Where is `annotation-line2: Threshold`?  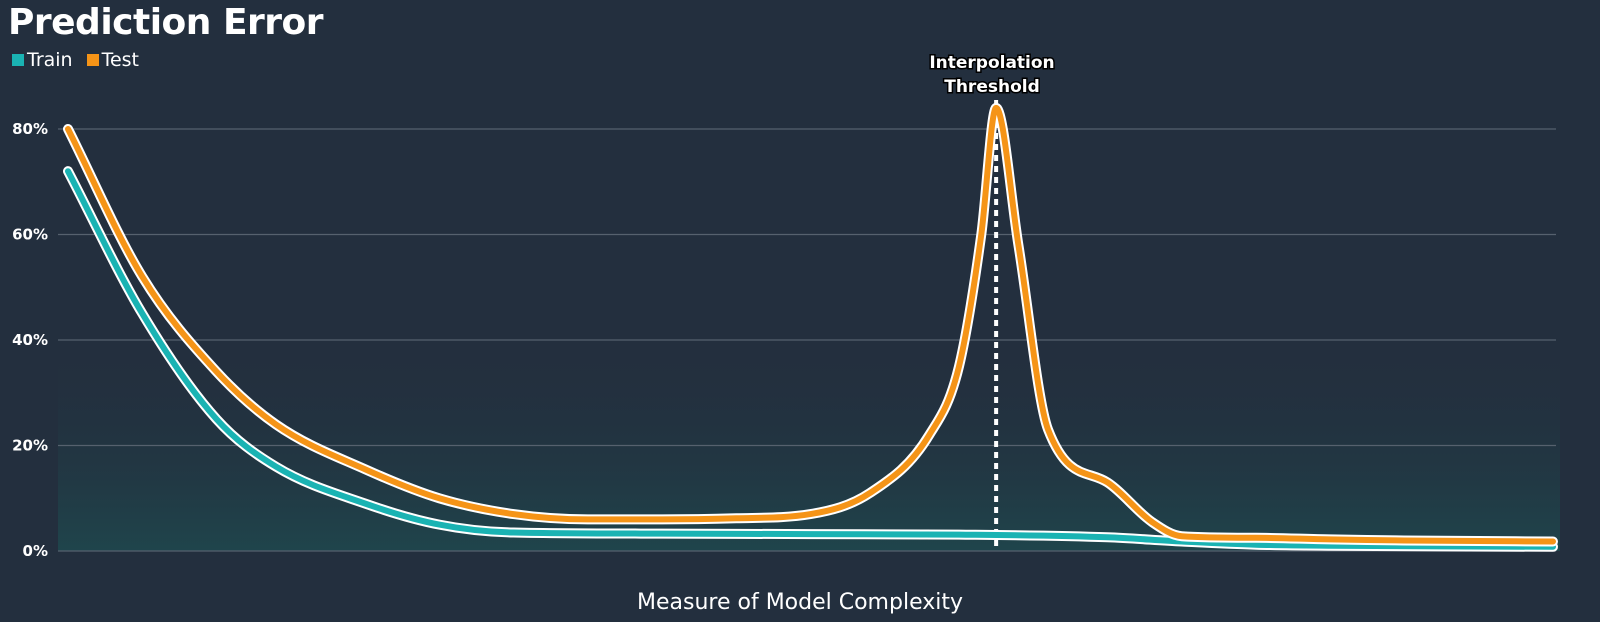
annotation-line2: Threshold is located at coordinates (992, 87).